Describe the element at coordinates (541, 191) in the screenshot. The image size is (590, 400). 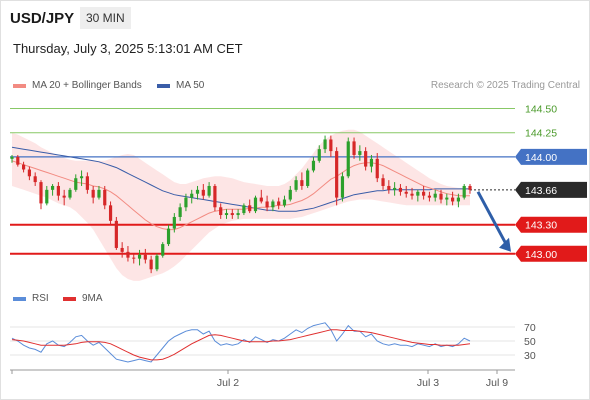
I see `level-label: 143.66` at that location.